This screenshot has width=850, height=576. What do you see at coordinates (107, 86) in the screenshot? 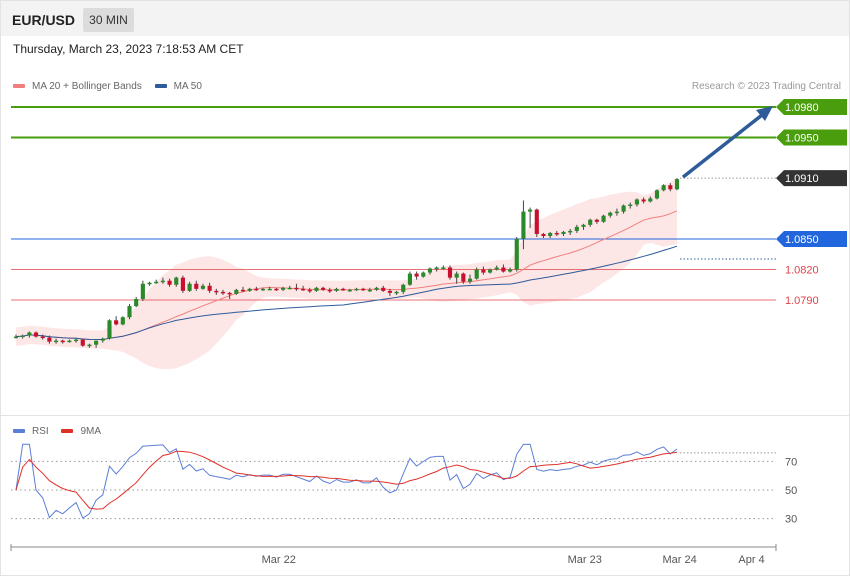
I see `price-legend: MA 20 + Bollinger Bands MA 50` at bounding box center [107, 86].